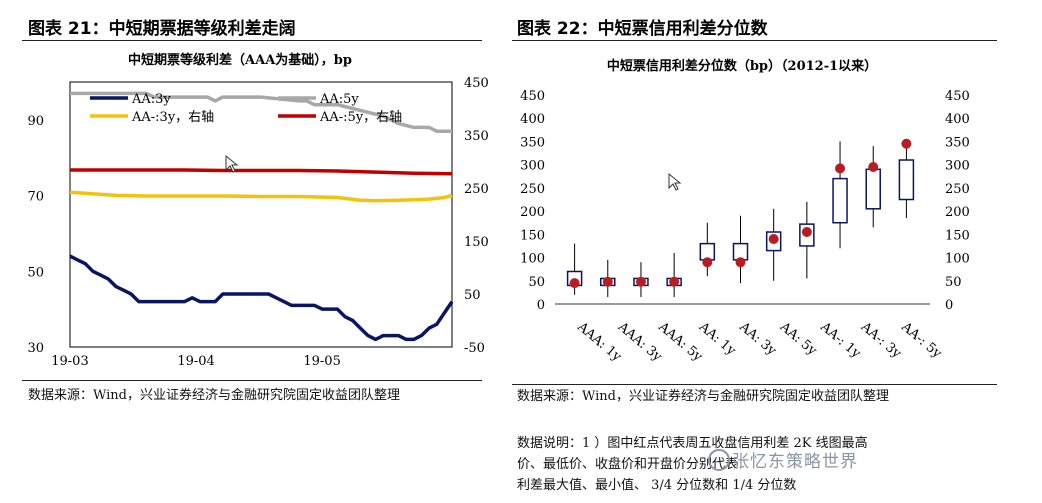 This screenshot has width=1042, height=503. What do you see at coordinates (195, 361) in the screenshot?
I see `x-tick-label: 19-04` at bounding box center [195, 361].